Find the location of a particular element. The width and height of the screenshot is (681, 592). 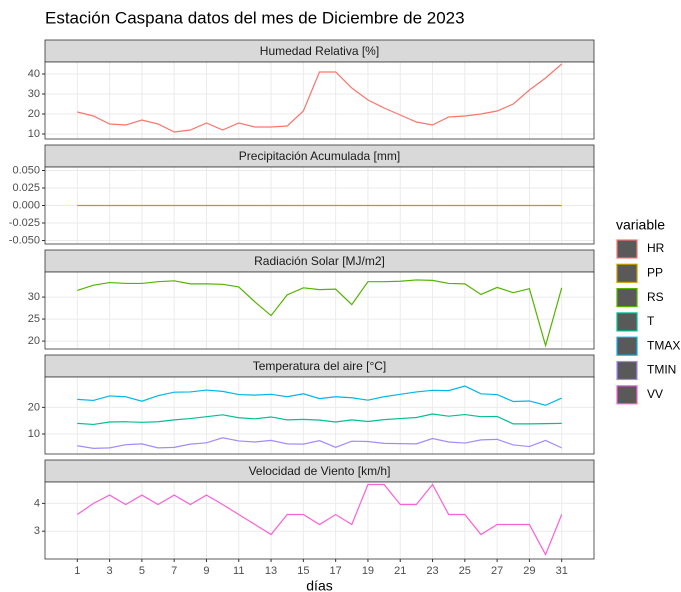

legend-label: PP is located at coordinates (655, 272).